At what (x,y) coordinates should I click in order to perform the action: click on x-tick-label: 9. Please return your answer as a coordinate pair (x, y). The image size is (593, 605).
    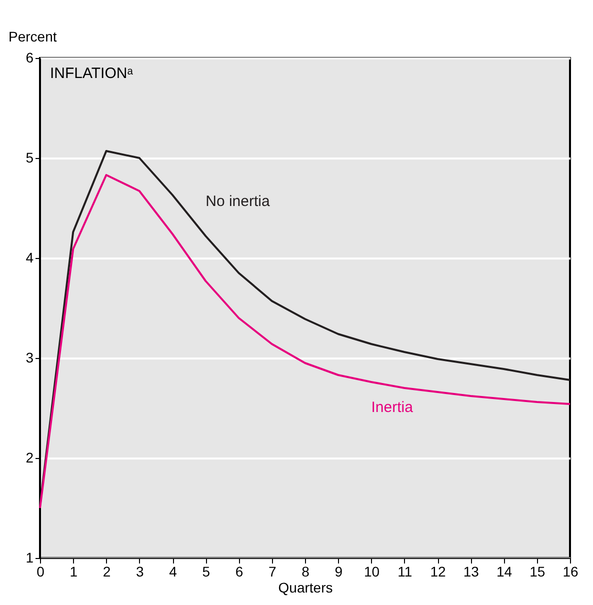
    Looking at the image, I should click on (338, 572).